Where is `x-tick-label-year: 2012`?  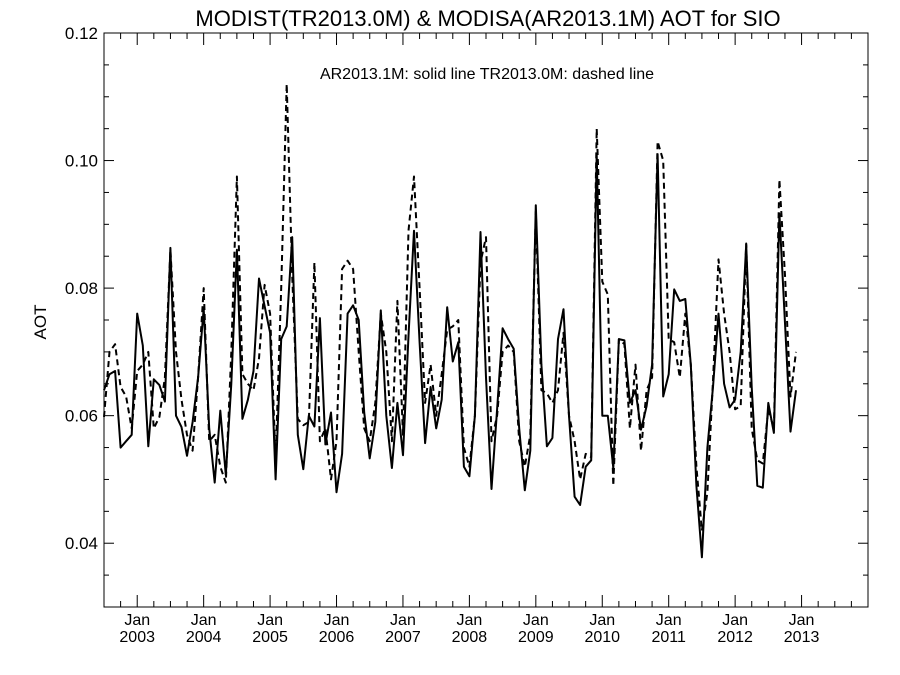
x-tick-label-year: 2012 is located at coordinates (735, 637).